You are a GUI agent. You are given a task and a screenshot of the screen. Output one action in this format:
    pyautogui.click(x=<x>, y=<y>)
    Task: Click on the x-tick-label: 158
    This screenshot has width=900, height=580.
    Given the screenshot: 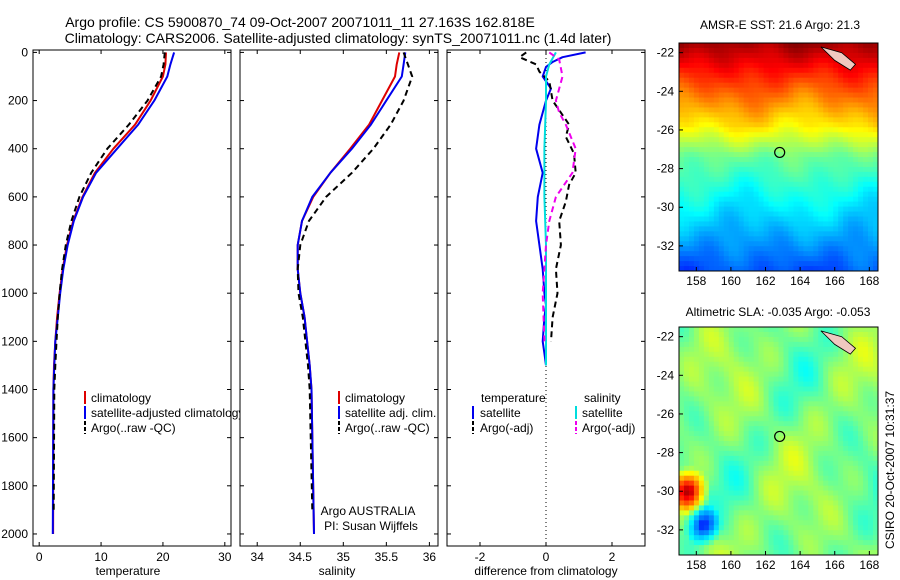 What is the action you would take?
    pyautogui.click(x=696, y=281)
    